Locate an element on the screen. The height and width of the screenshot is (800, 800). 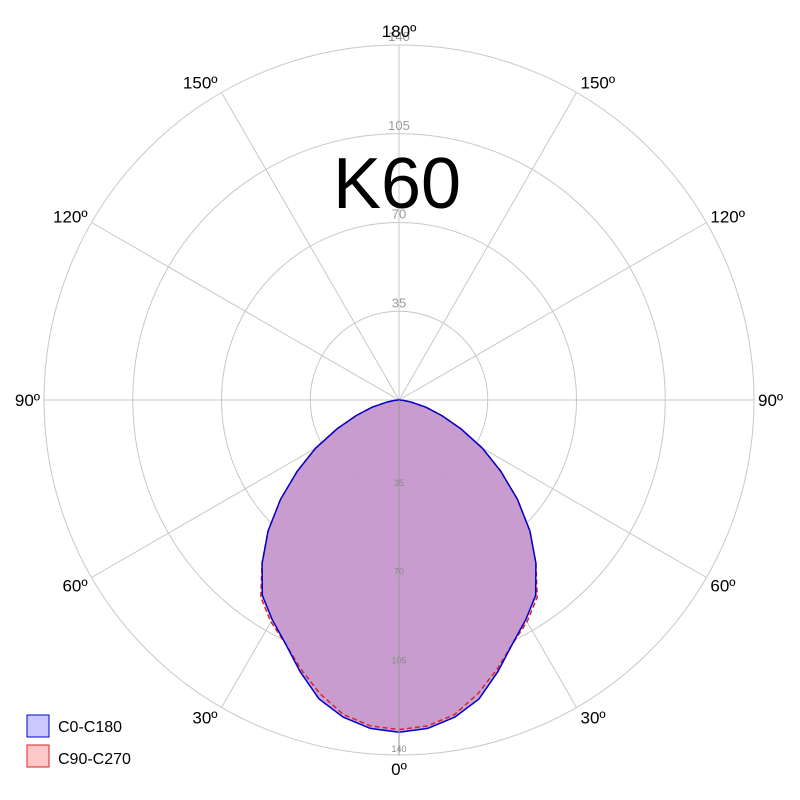
angle-label-270: 90º is located at coordinates (27, 400).